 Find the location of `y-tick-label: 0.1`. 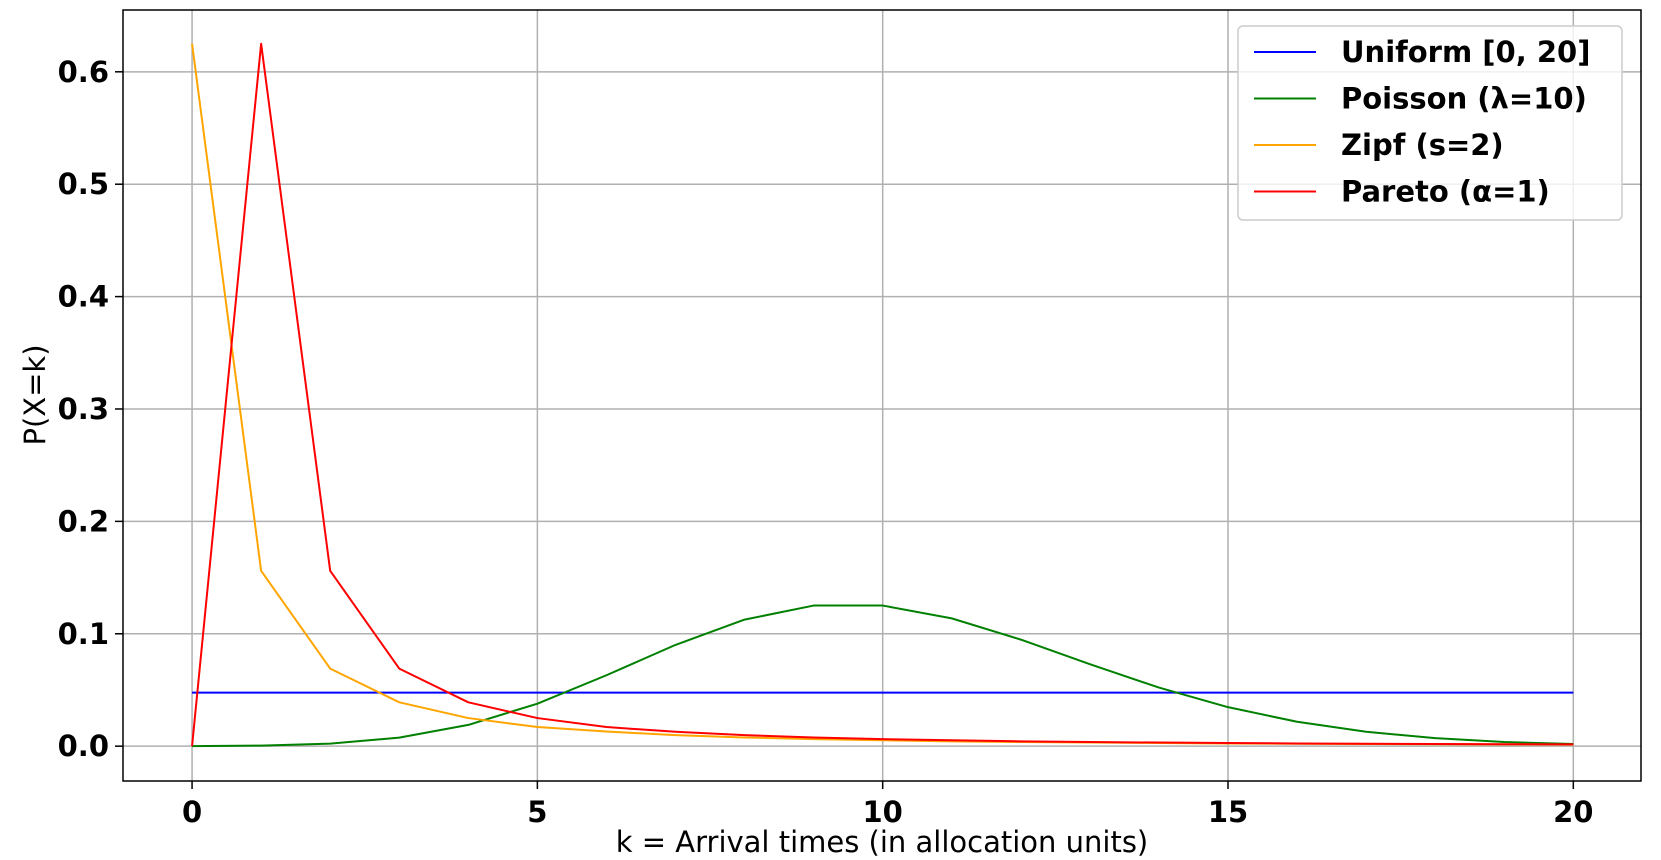

y-tick-label: 0.1 is located at coordinates (83, 634).